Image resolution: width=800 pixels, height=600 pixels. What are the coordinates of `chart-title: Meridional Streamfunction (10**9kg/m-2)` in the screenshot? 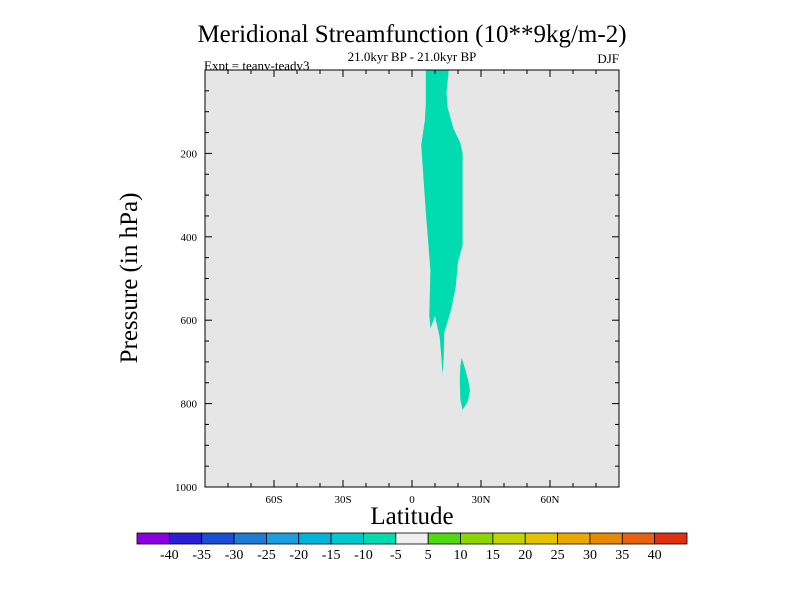 It's located at (411, 34).